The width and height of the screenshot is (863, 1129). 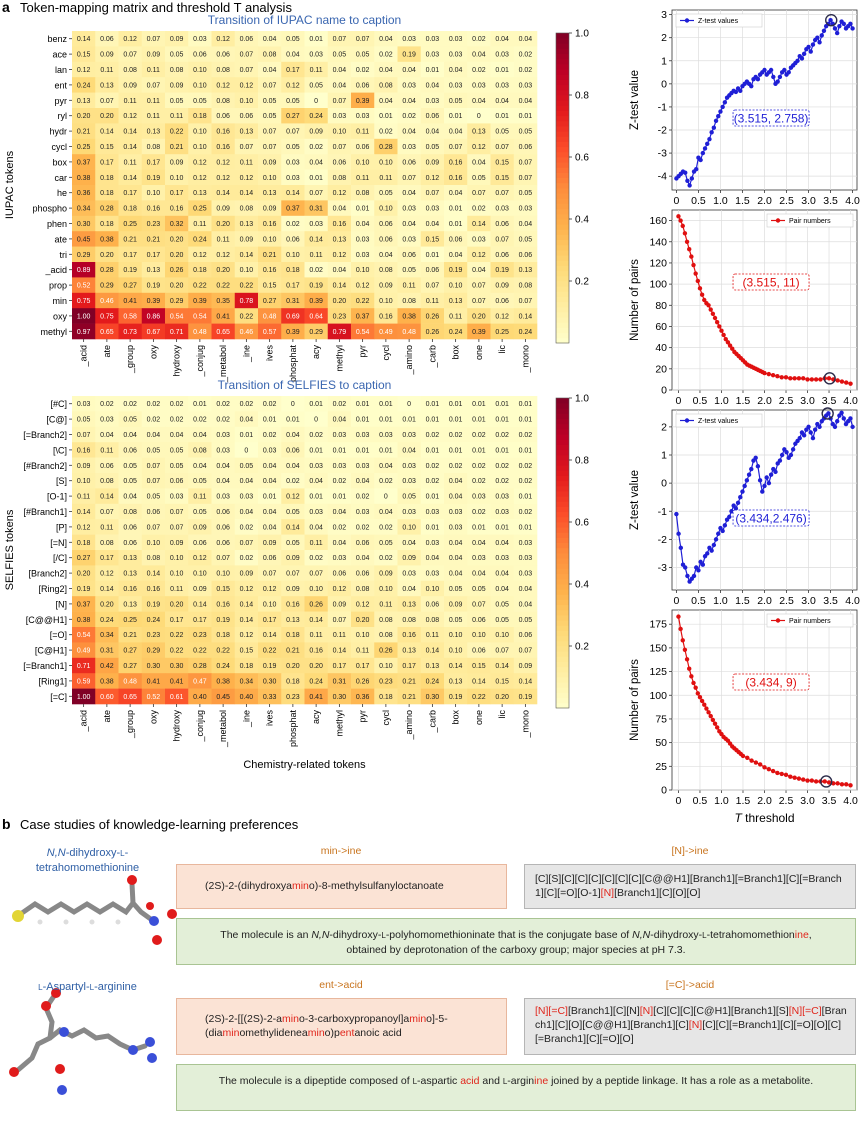 I want to click on cell-label: 0.29, so click(x=316, y=332).